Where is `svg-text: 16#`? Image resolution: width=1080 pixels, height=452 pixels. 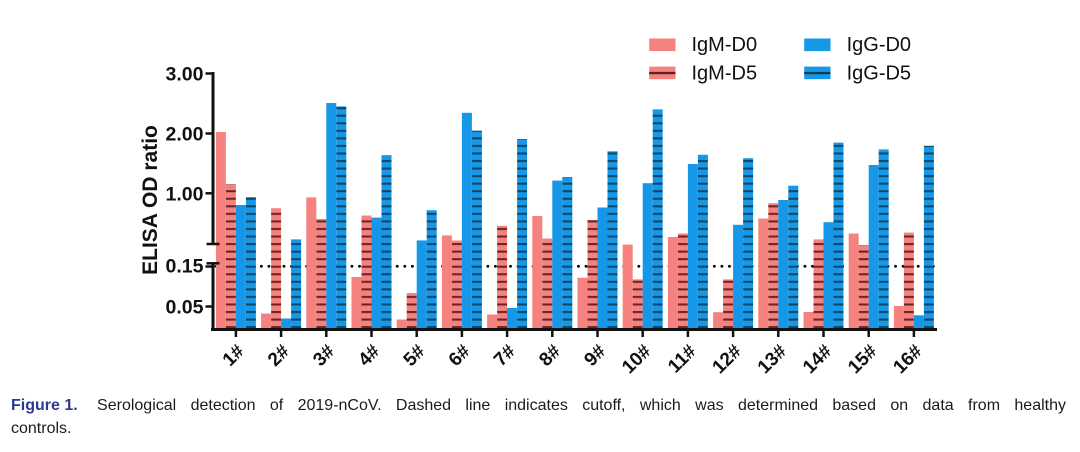
svg-text: 16# is located at coordinates (908, 360).